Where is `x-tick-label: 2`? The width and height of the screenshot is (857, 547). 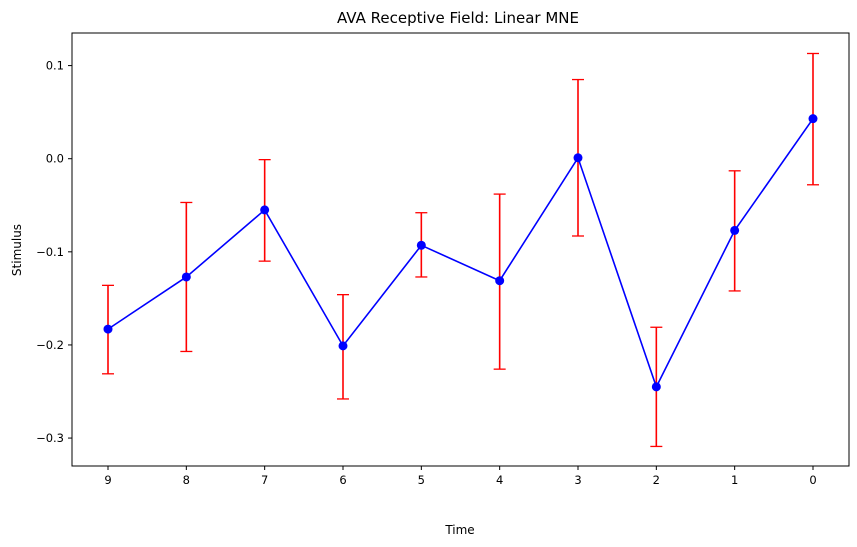 x-tick-label: 2 is located at coordinates (656, 480).